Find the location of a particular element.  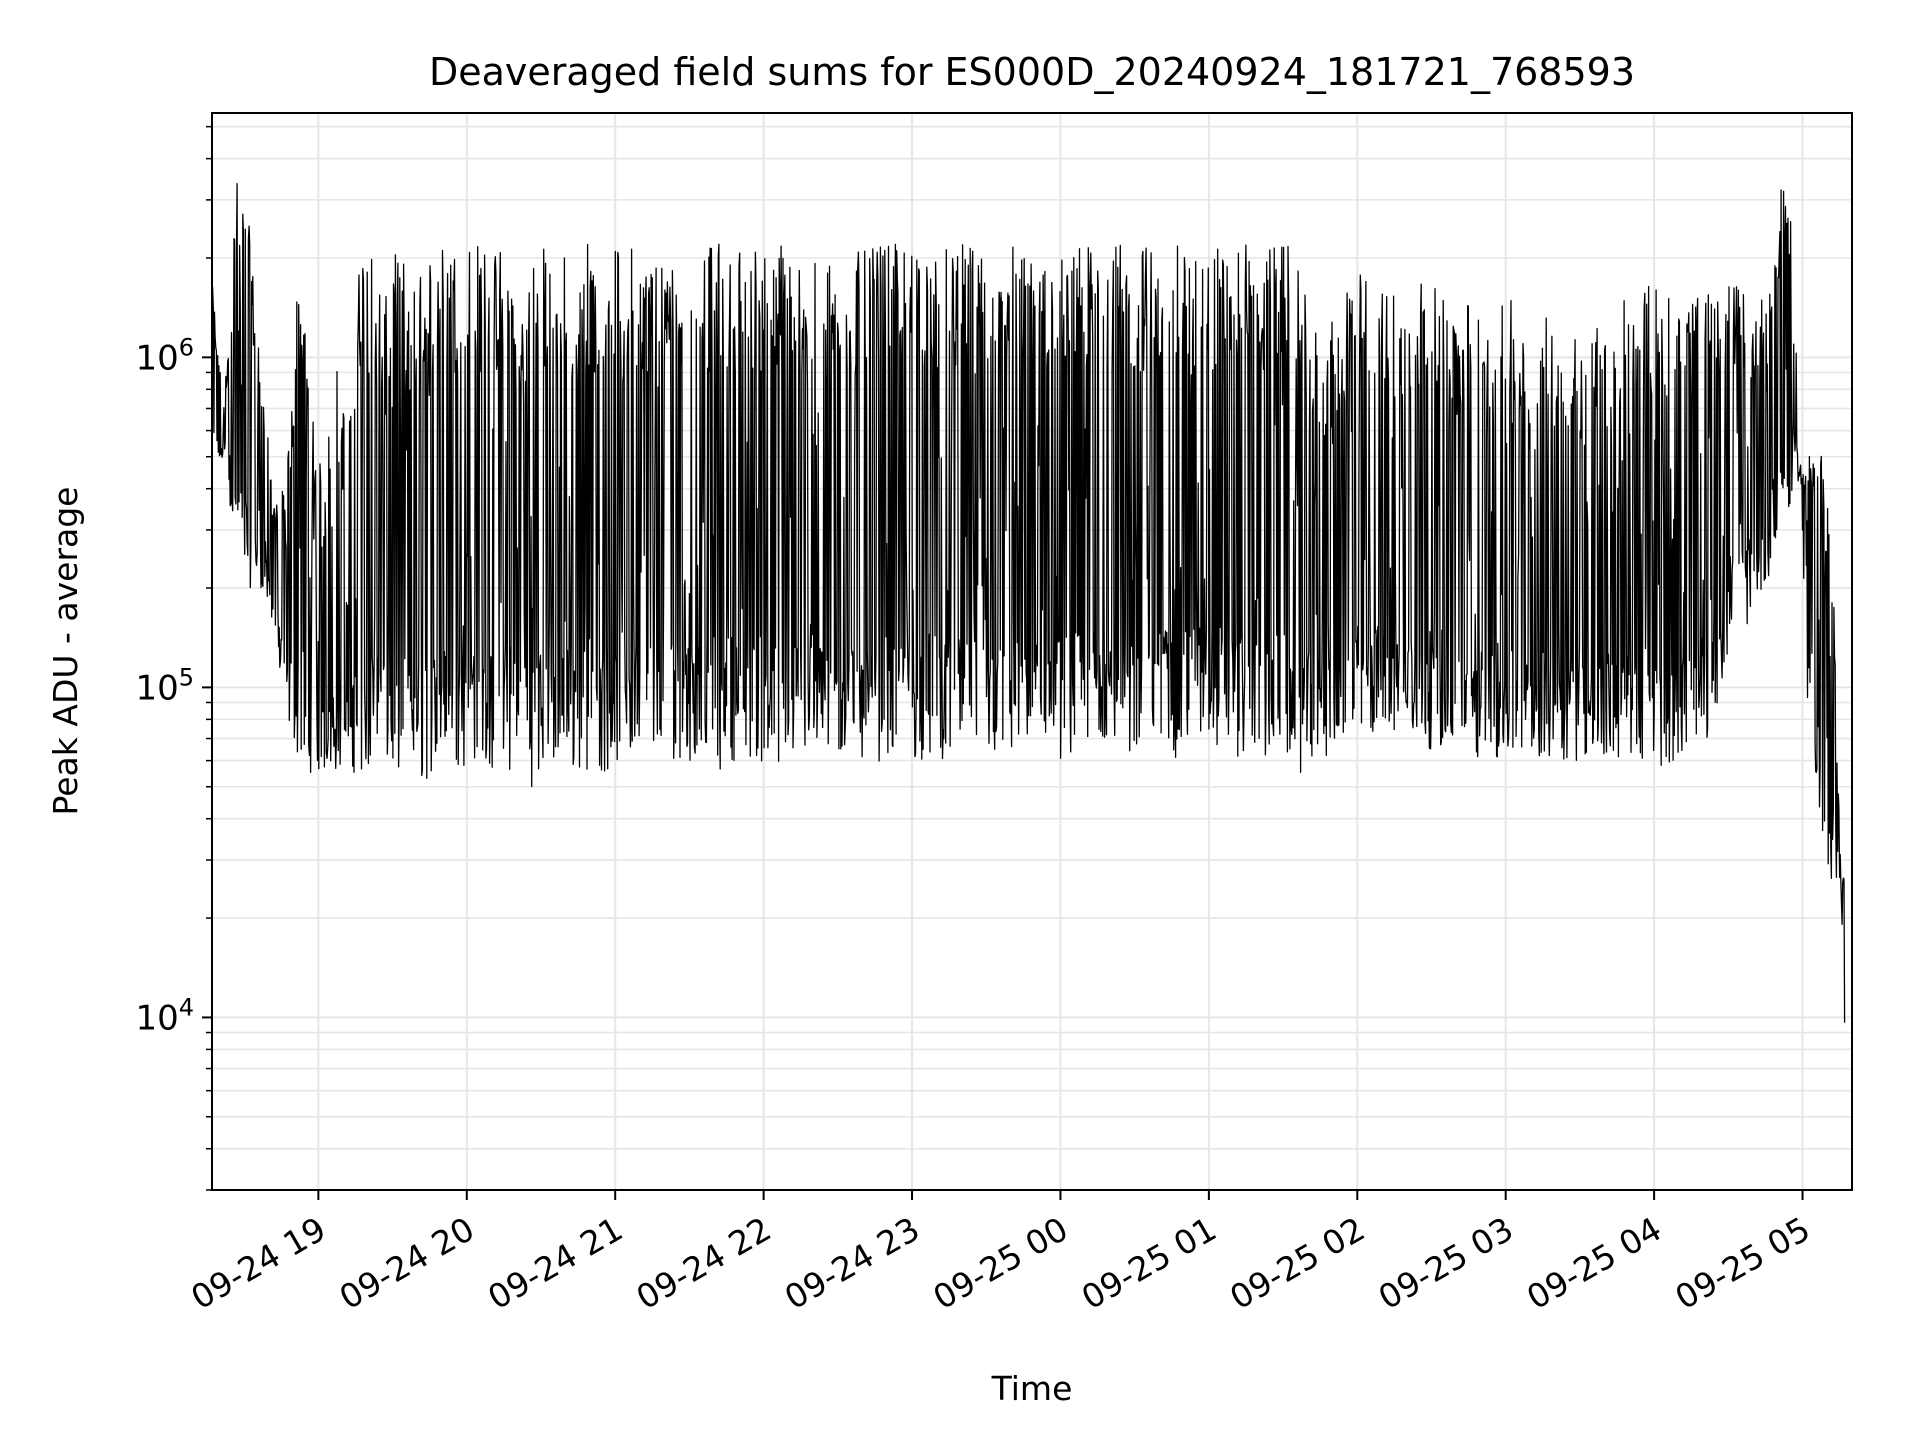

y-tick-label: 10⁶ is located at coordinates (164, 355).